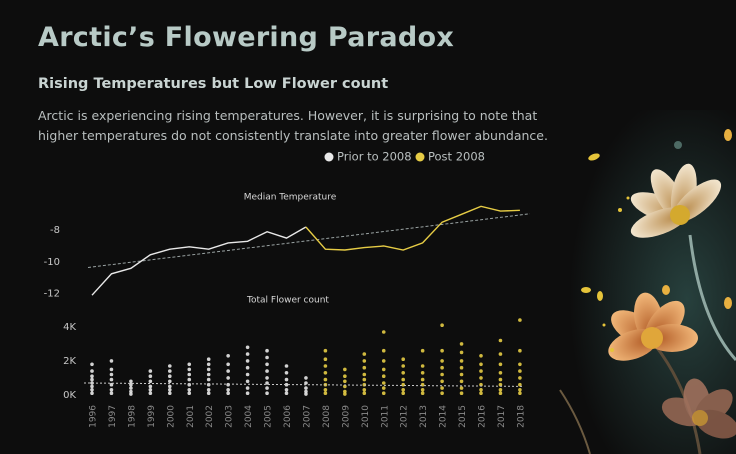  Describe the element at coordinates (52, 294) in the screenshot. I see `y-tick-label: -12` at that location.